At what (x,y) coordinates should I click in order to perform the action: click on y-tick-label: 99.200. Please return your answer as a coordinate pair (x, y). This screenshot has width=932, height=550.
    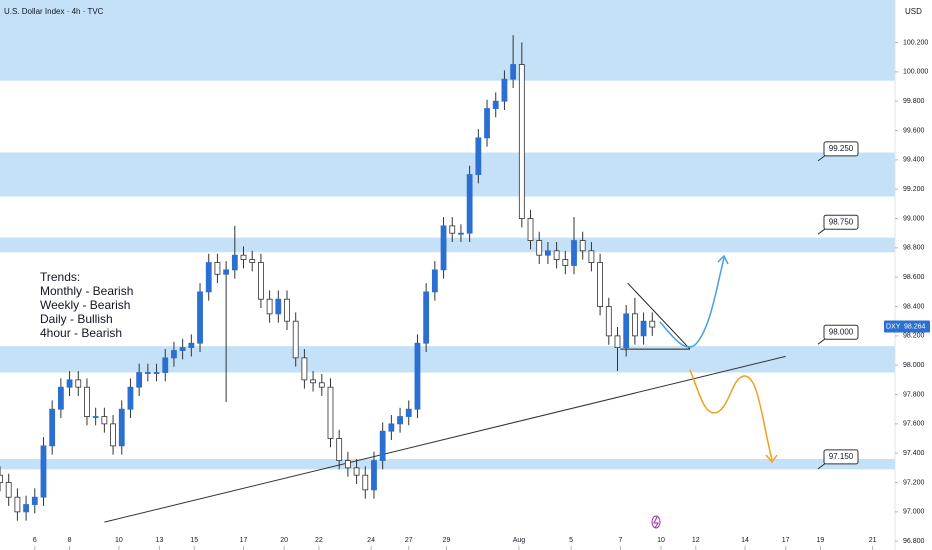
    Looking at the image, I should click on (914, 189).